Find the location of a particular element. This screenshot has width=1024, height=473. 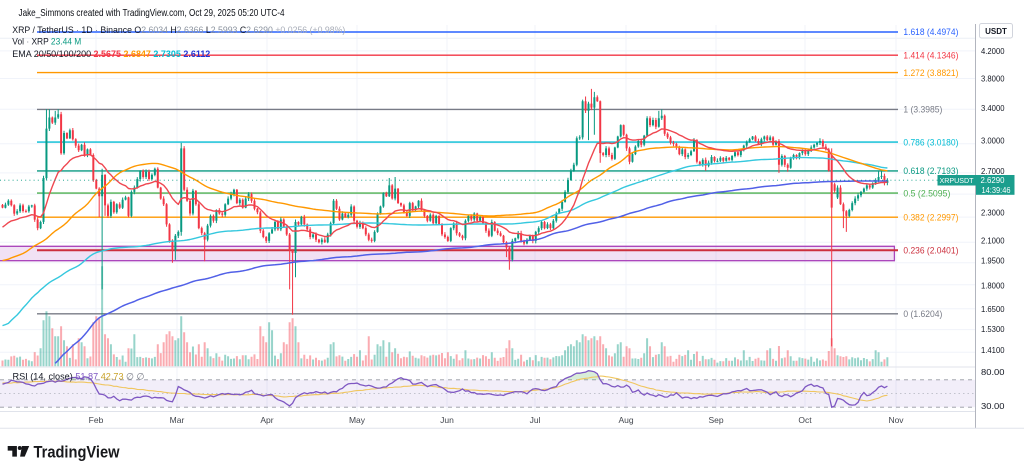

svg-text: Aug is located at coordinates (625, 420).